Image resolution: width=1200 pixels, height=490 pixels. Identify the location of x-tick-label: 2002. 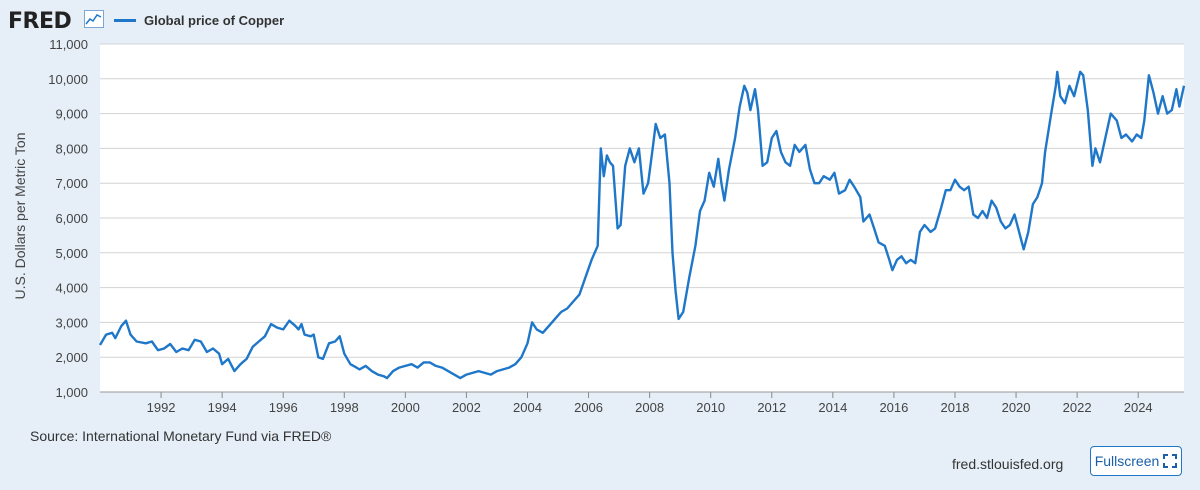
(466, 407).